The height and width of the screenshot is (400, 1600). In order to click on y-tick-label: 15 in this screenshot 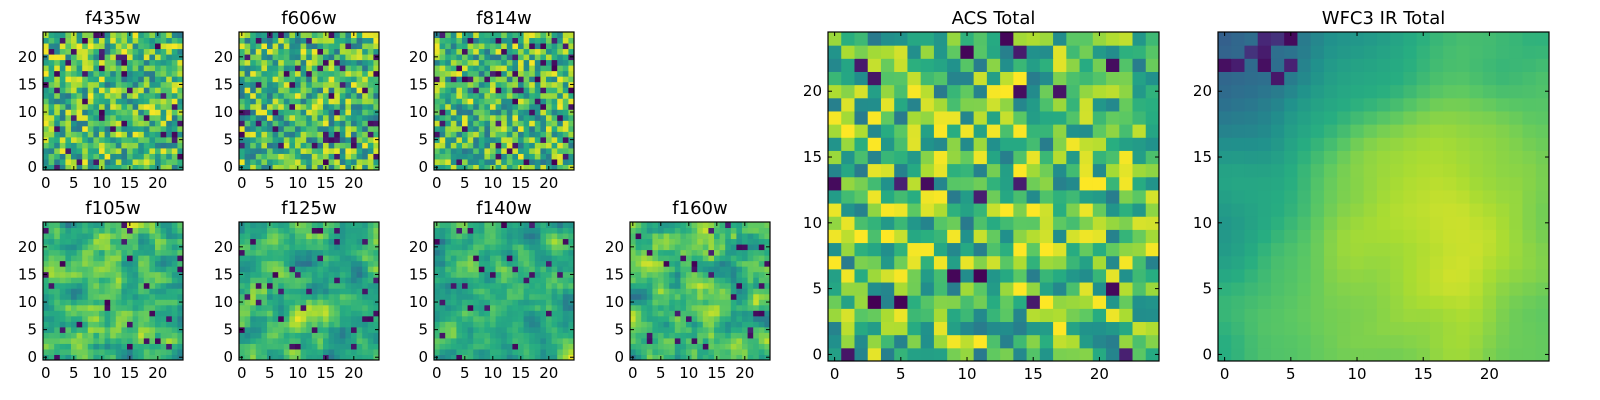, I will do `click(418, 274)`.